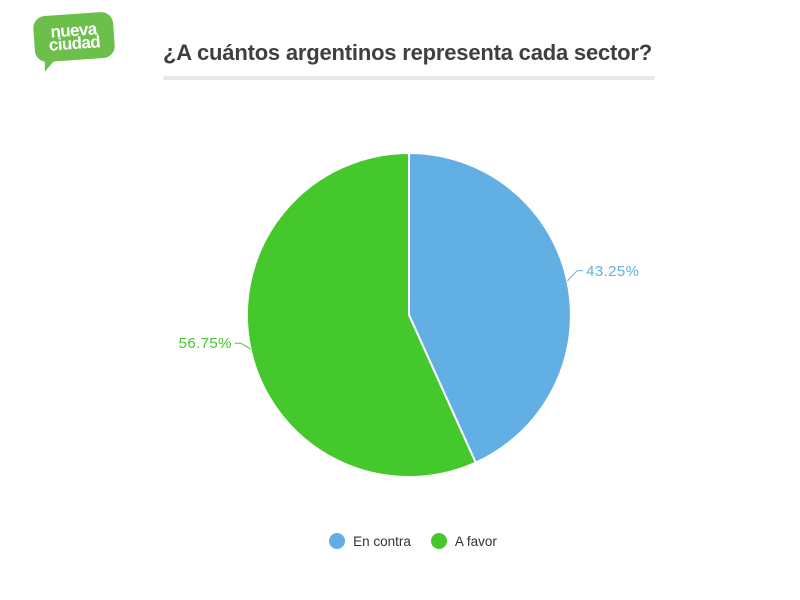 Image resolution: width=800 pixels, height=600 pixels. I want to click on pie-data-label-en-contra: 43.25%, so click(612, 271).